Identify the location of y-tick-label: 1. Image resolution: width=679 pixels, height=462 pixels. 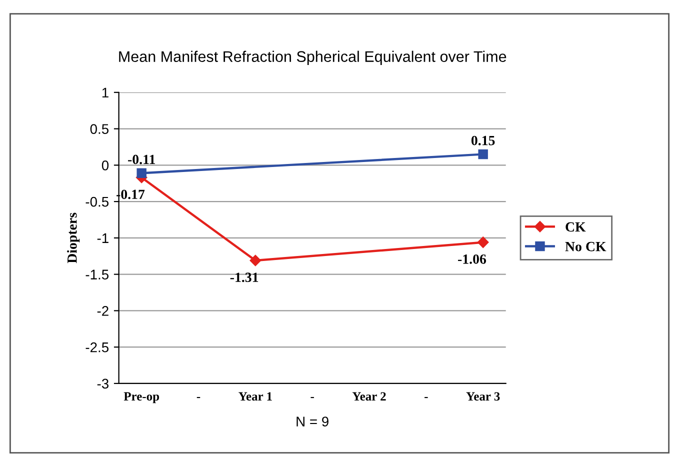
(105, 93).